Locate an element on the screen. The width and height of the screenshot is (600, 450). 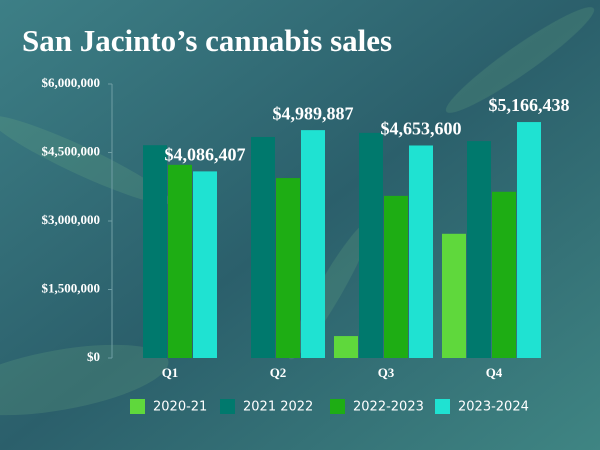
value-label: $4,086,407 is located at coordinates (205, 155).